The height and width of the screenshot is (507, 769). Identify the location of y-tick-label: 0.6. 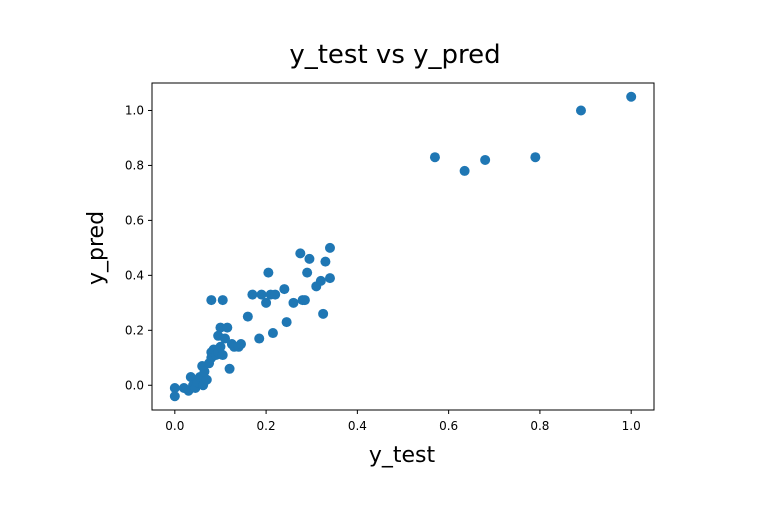
(134, 220).